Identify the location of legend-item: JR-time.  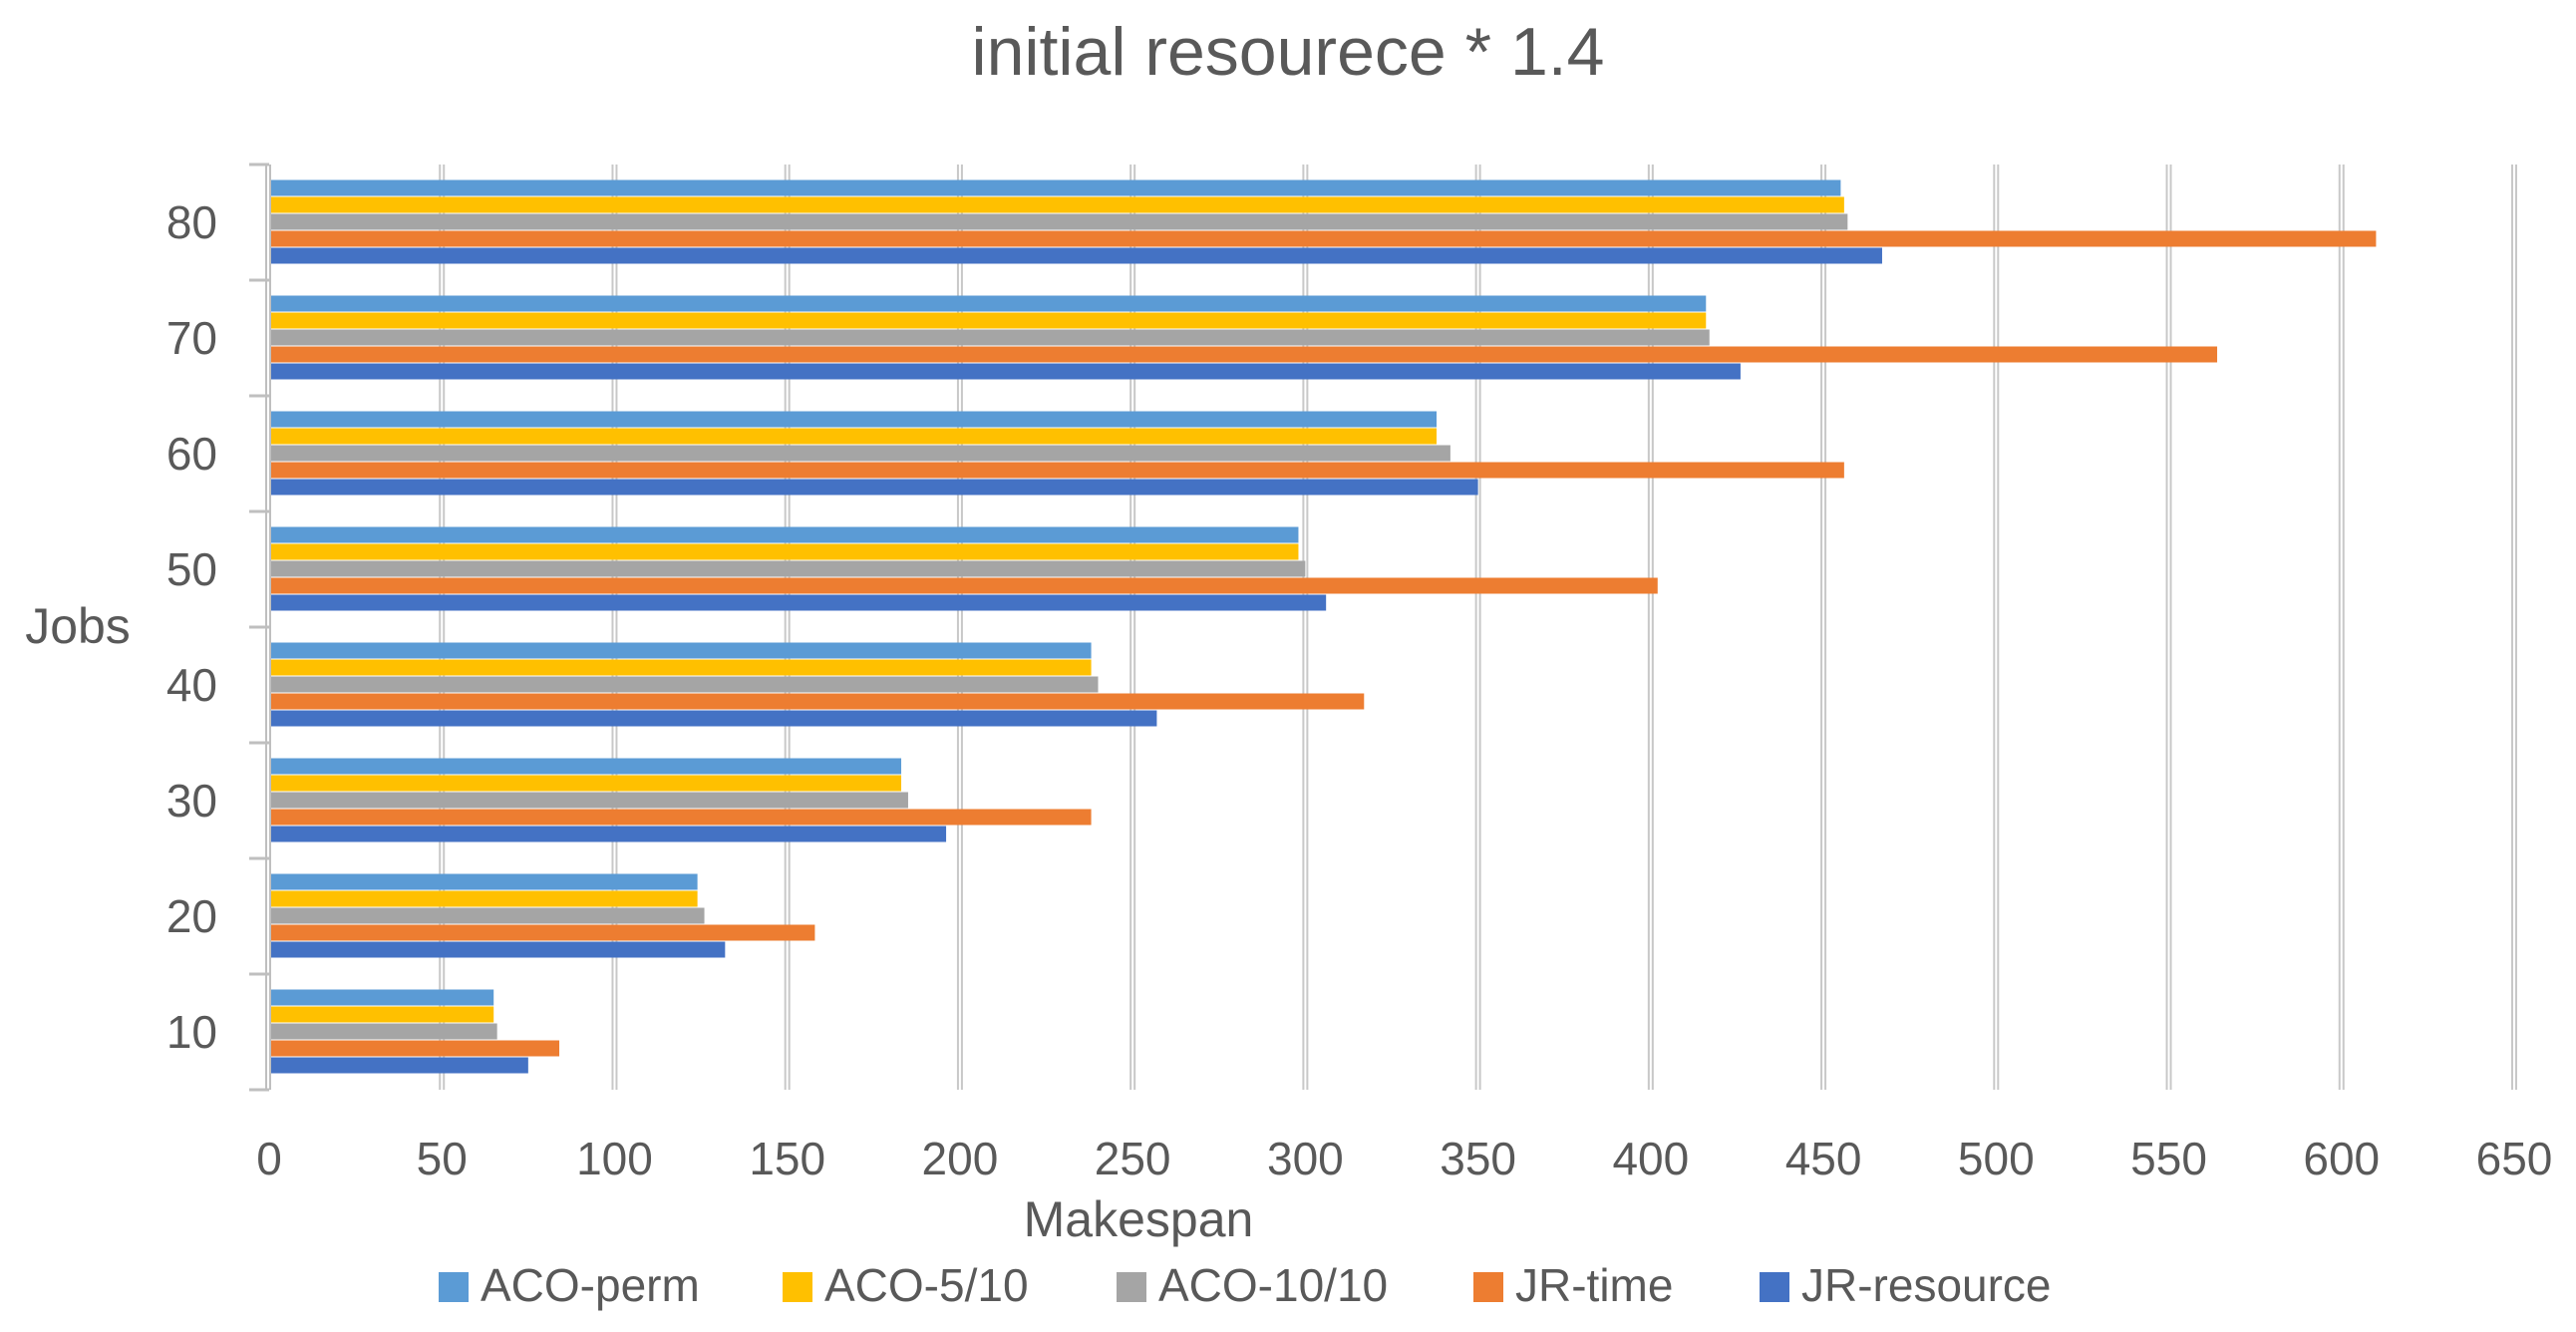
(1573, 1285).